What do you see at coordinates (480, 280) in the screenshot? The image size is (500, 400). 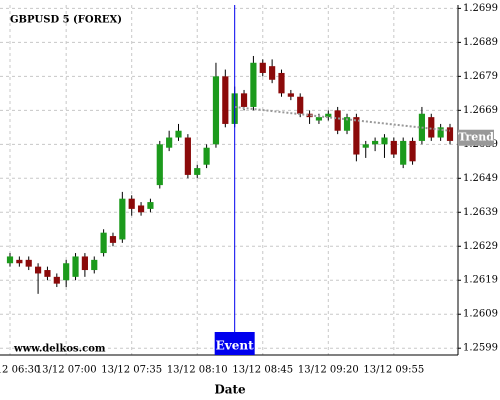 I see `y-tick-label: 1.2619` at bounding box center [480, 280].